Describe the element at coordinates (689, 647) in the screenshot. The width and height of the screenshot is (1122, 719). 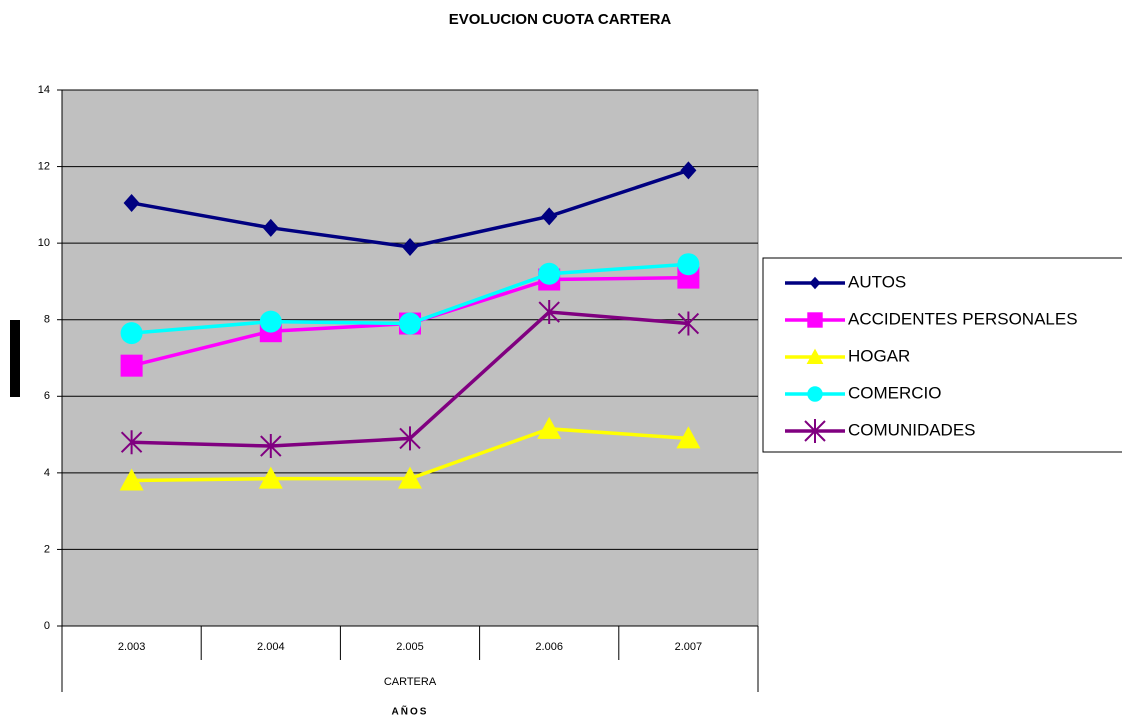
I see `x-tick-label: 2.007` at that location.